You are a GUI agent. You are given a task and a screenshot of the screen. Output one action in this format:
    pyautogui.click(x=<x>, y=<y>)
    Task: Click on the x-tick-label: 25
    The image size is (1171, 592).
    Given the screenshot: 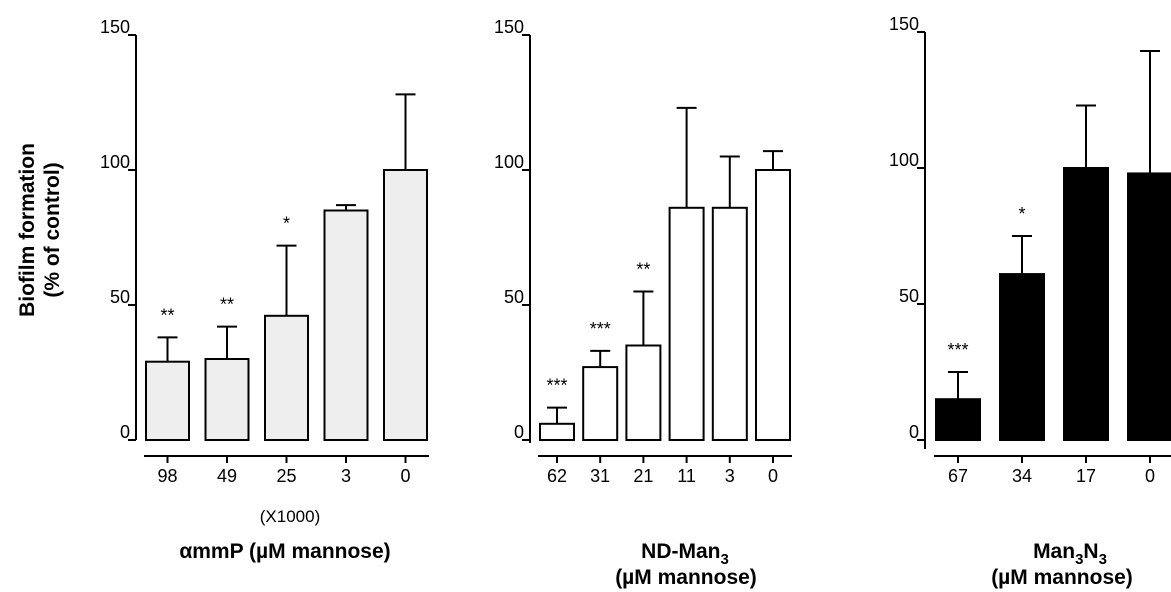 What is the action you would take?
    pyautogui.click(x=286, y=476)
    